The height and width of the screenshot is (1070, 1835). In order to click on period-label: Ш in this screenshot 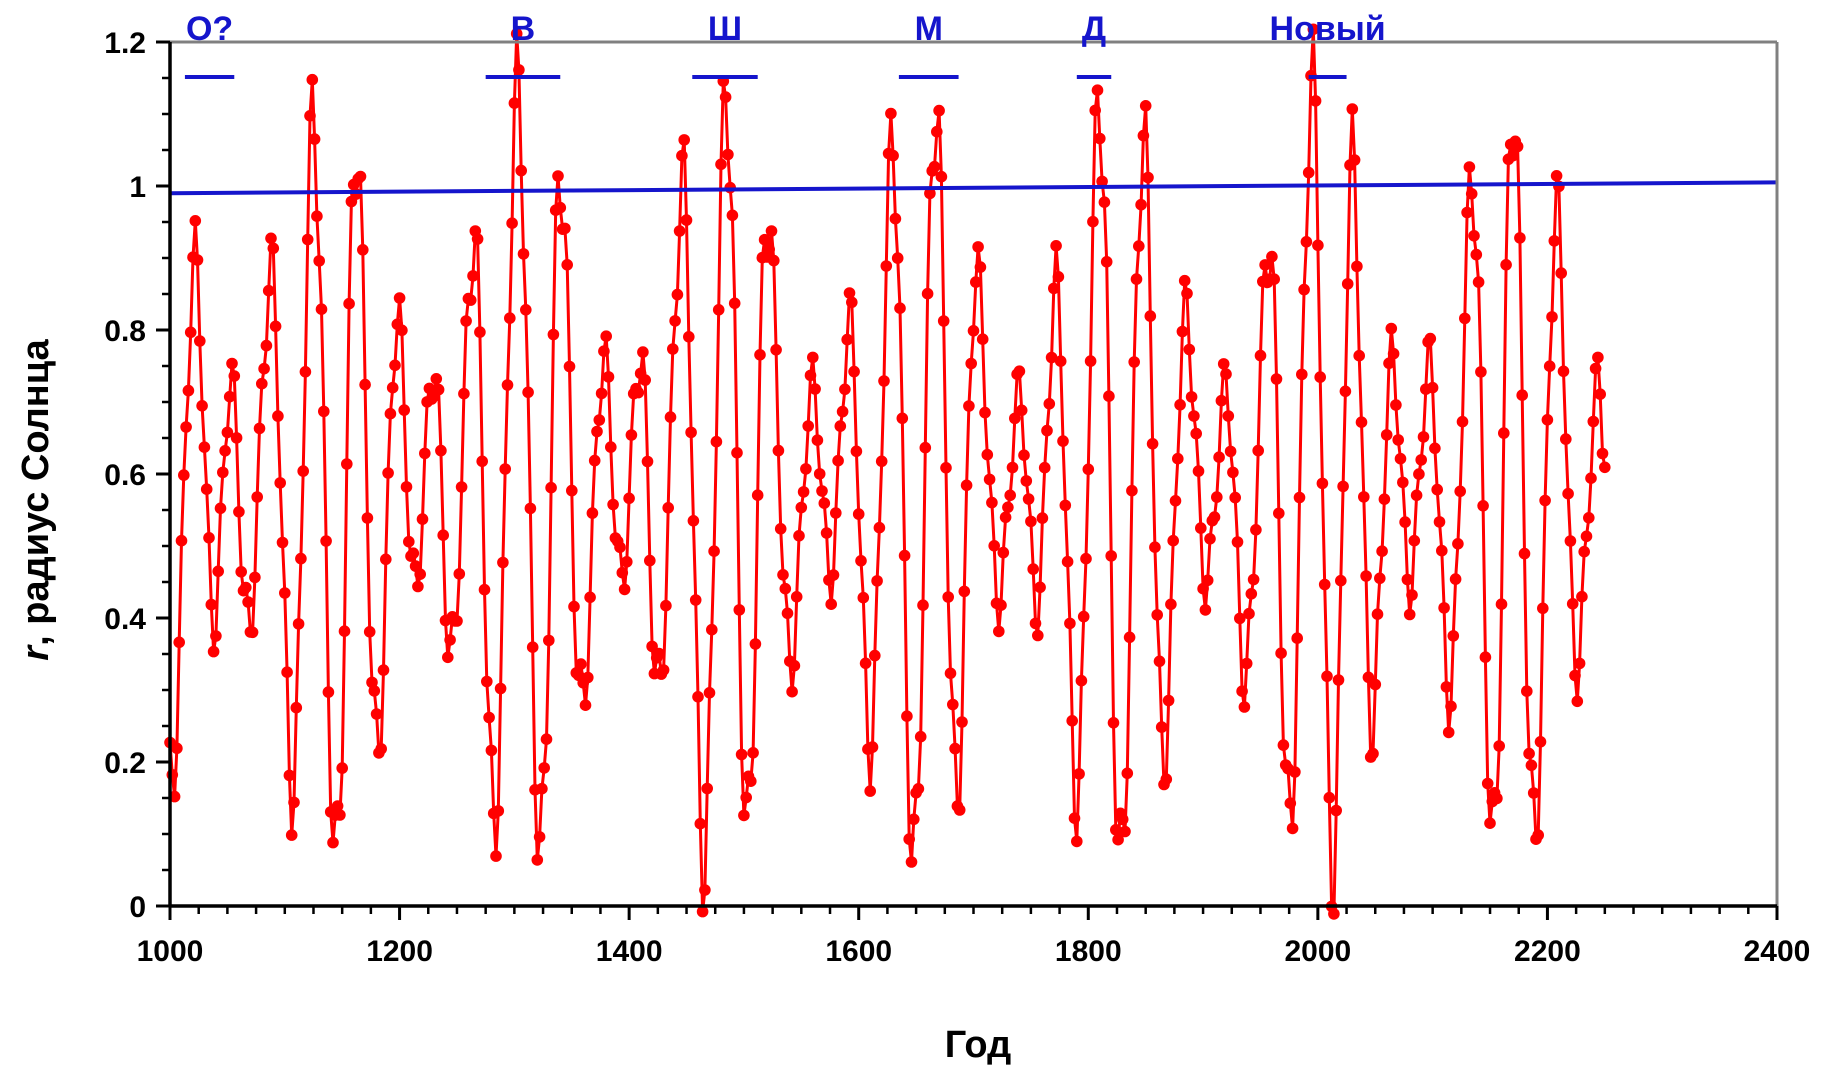, I will do `click(725, 29)`.